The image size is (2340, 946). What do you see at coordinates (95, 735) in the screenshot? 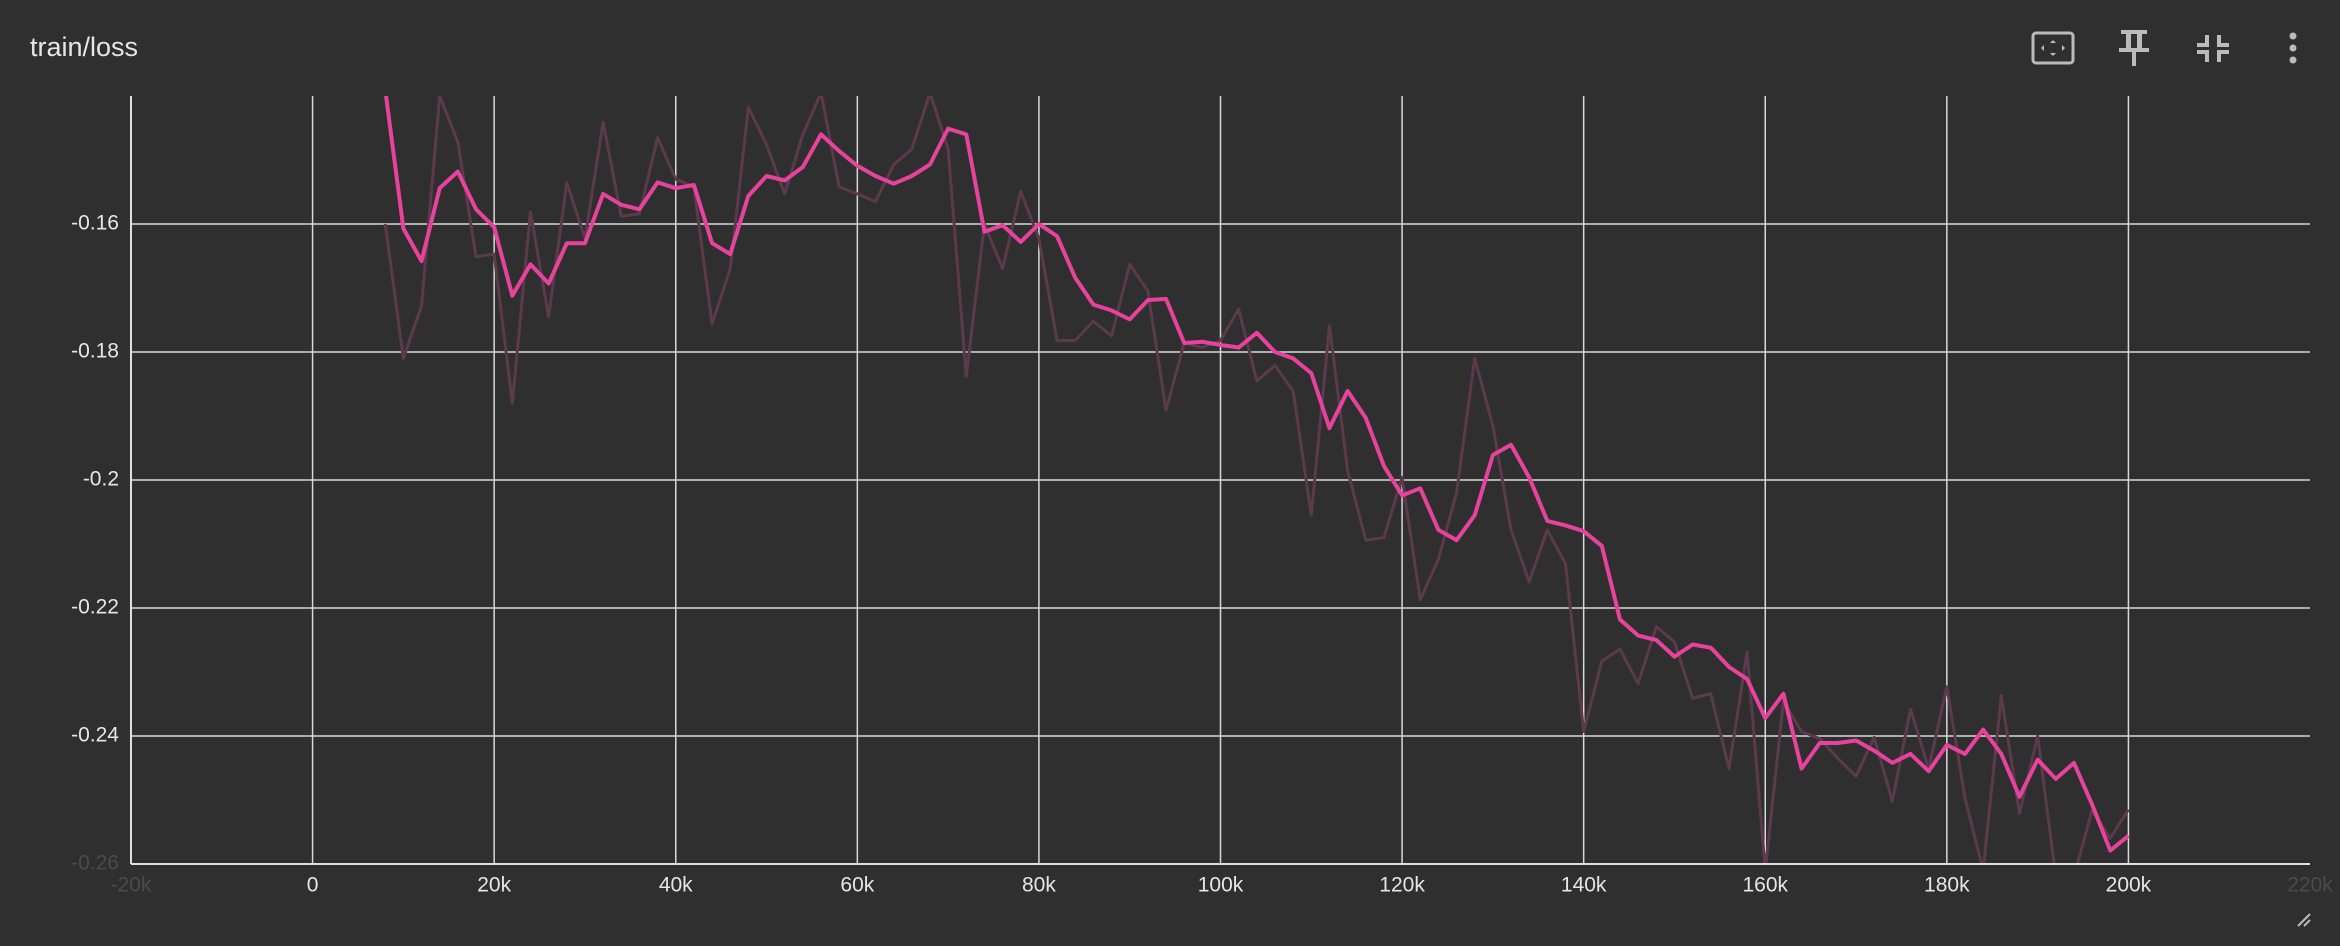
I see `y-tick-label: -0.24` at bounding box center [95, 735].